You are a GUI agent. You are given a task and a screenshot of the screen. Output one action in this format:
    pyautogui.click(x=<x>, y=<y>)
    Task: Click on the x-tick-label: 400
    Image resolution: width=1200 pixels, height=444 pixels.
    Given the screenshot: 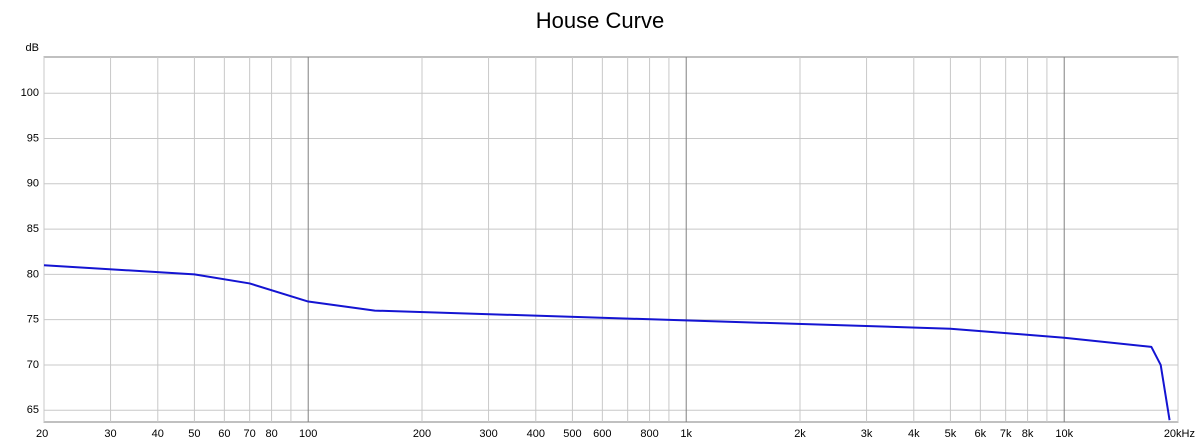 What is the action you would take?
    pyautogui.click(x=536, y=434)
    